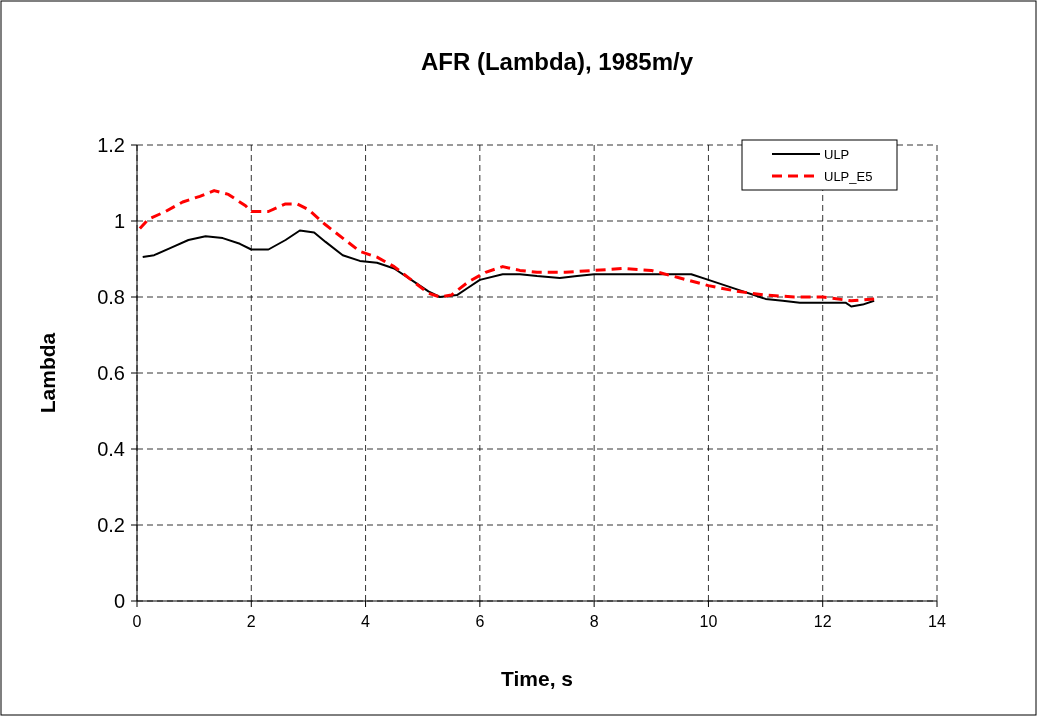 The width and height of the screenshot is (1037, 716). I want to click on y-tick-label: 1, so click(119, 221).